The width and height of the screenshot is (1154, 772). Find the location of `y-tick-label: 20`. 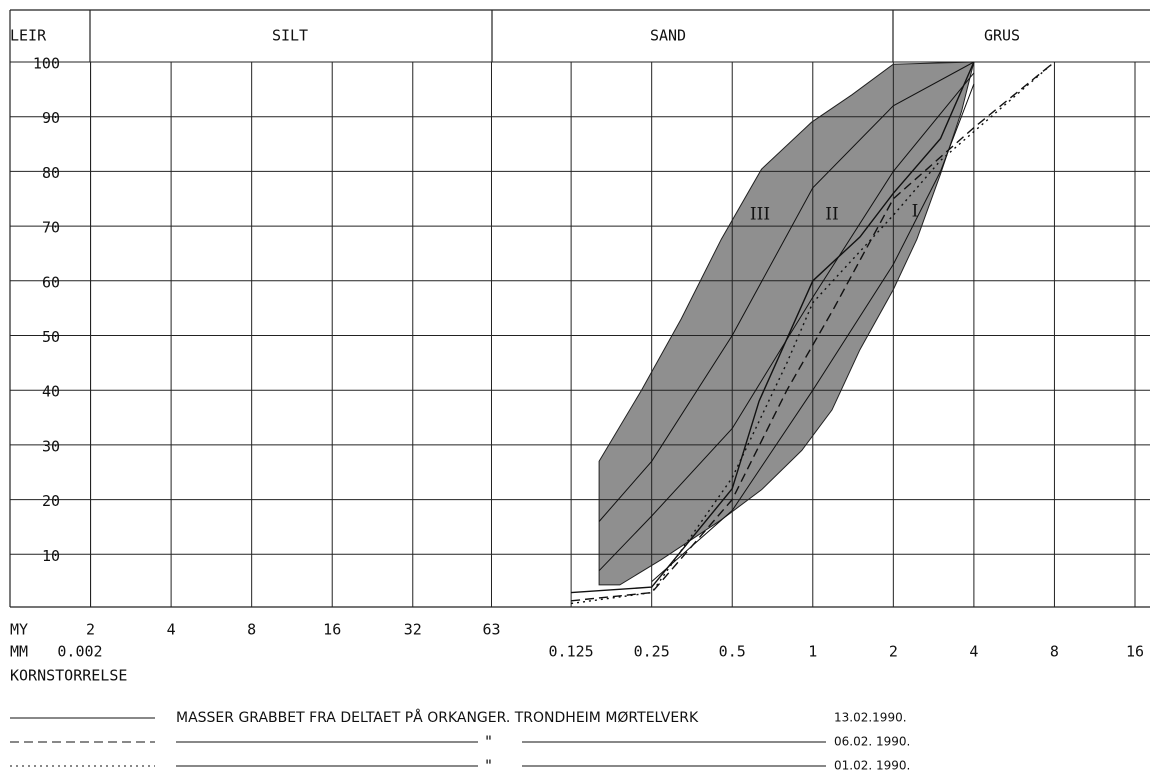

y-tick-label: 20 is located at coordinates (51, 501).